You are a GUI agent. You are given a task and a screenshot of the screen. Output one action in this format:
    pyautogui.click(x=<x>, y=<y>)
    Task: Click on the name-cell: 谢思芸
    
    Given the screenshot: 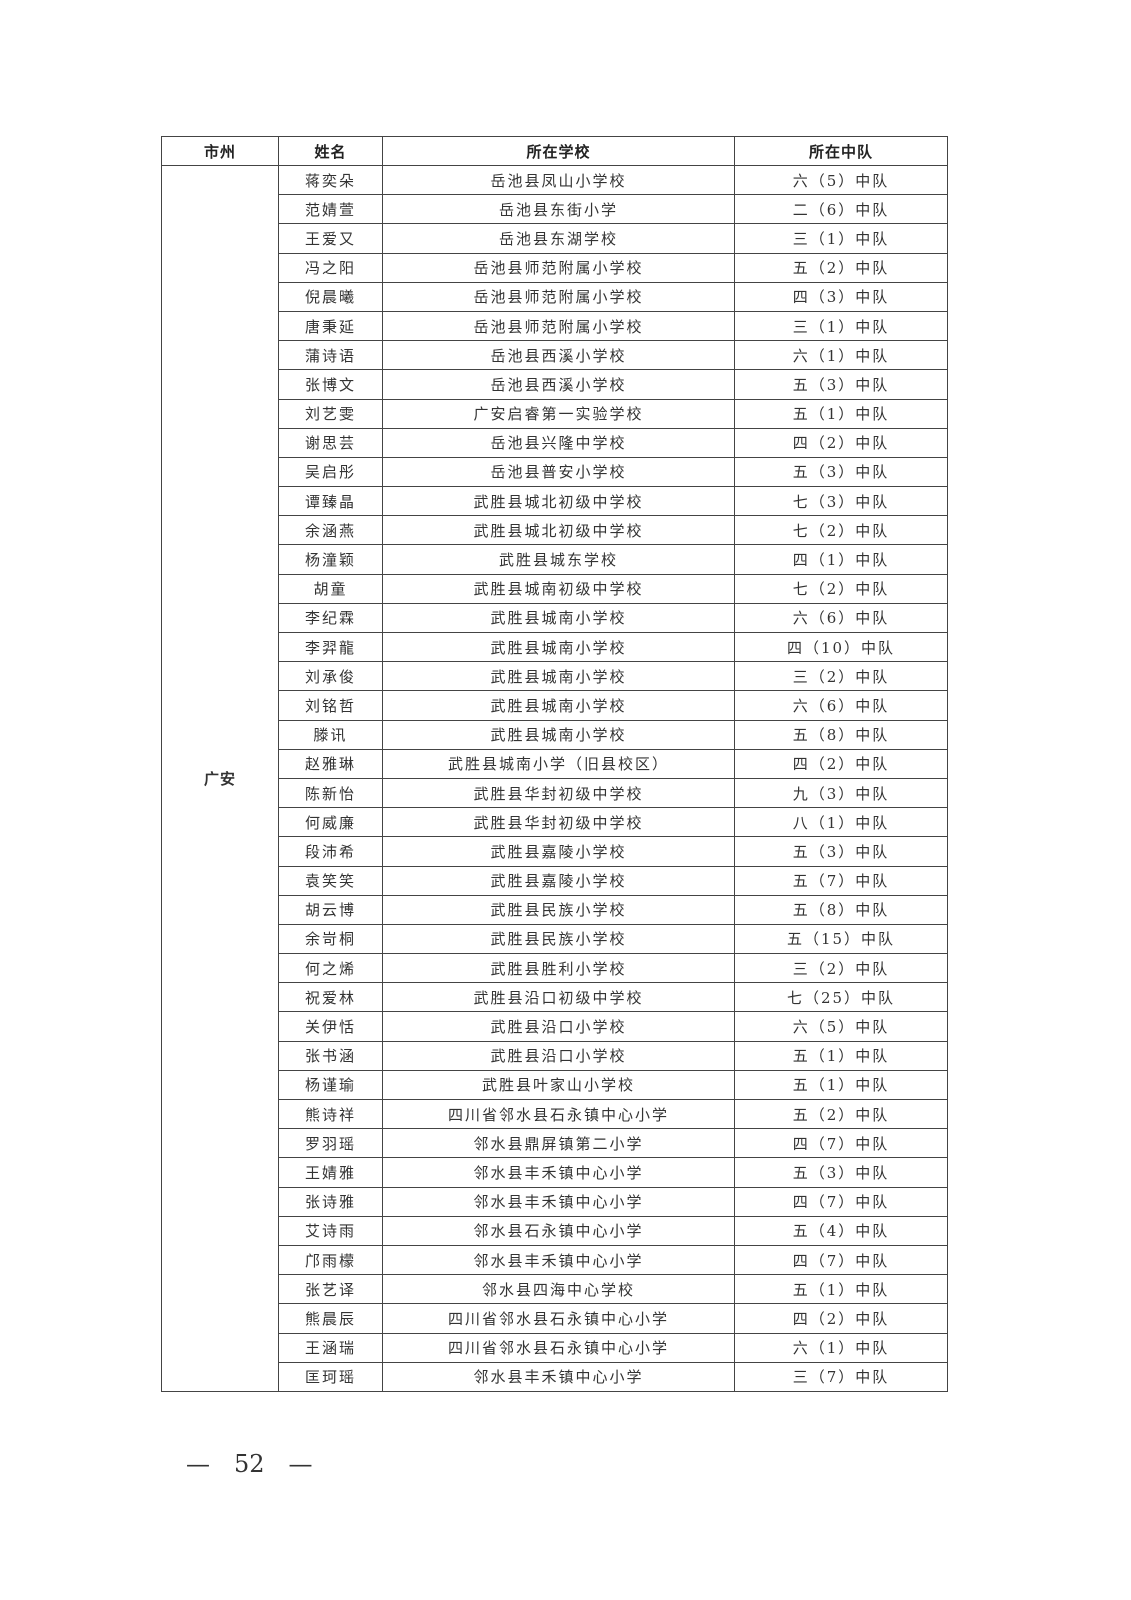 What is the action you would take?
    pyautogui.click(x=330, y=442)
    